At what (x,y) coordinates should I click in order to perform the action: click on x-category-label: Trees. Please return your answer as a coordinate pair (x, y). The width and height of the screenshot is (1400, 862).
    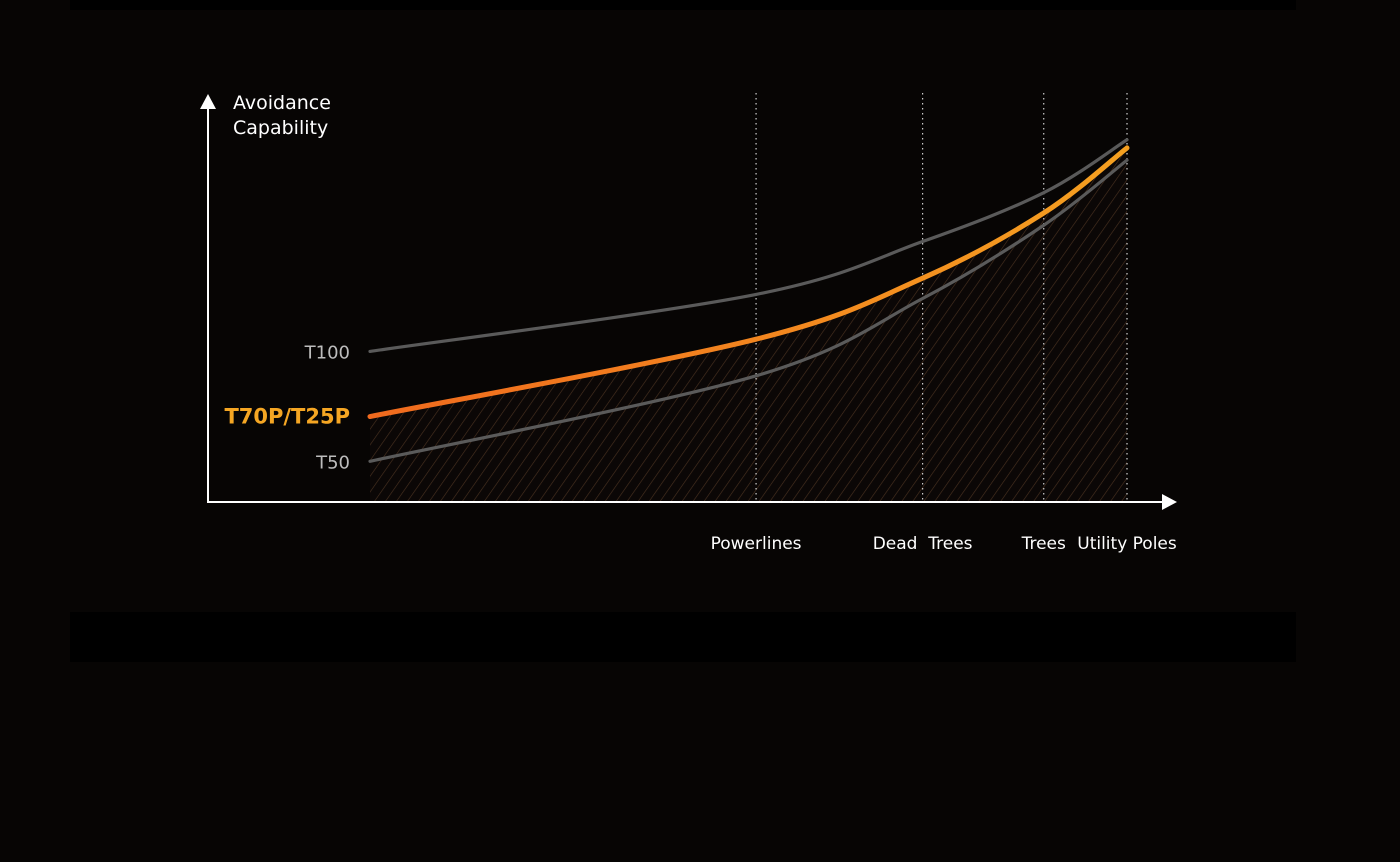
    Looking at the image, I should click on (1043, 544).